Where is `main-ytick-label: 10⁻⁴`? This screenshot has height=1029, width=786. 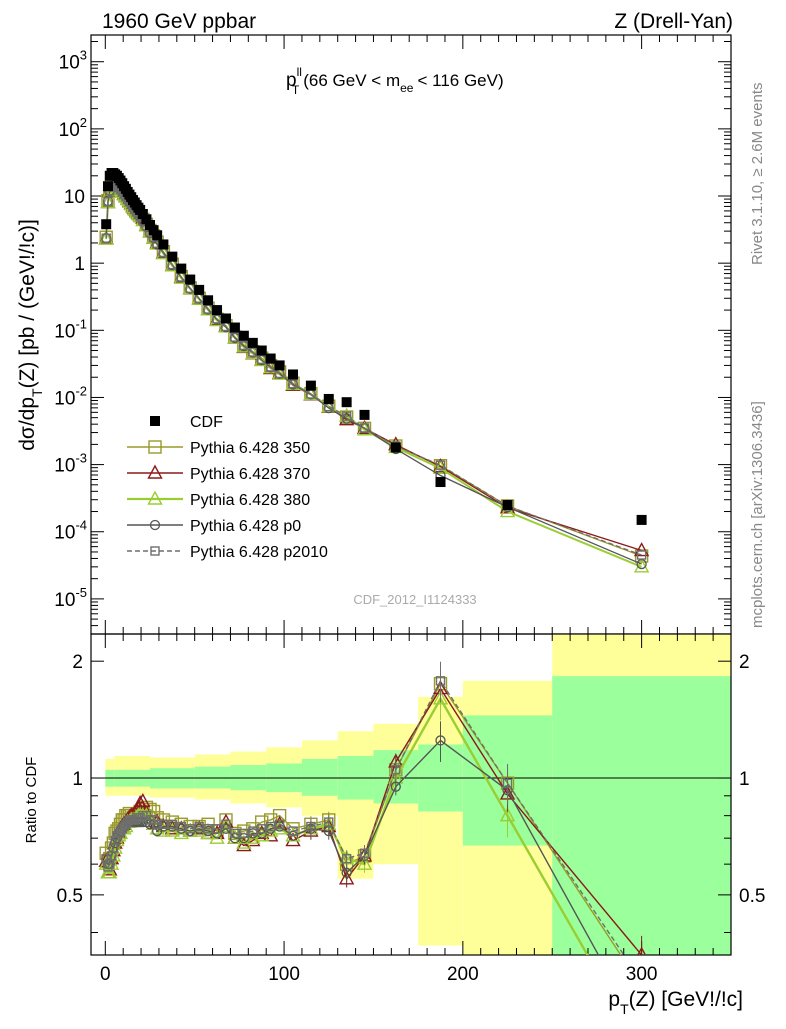 main-ytick-label: 10⁻⁴ is located at coordinates (70, 531).